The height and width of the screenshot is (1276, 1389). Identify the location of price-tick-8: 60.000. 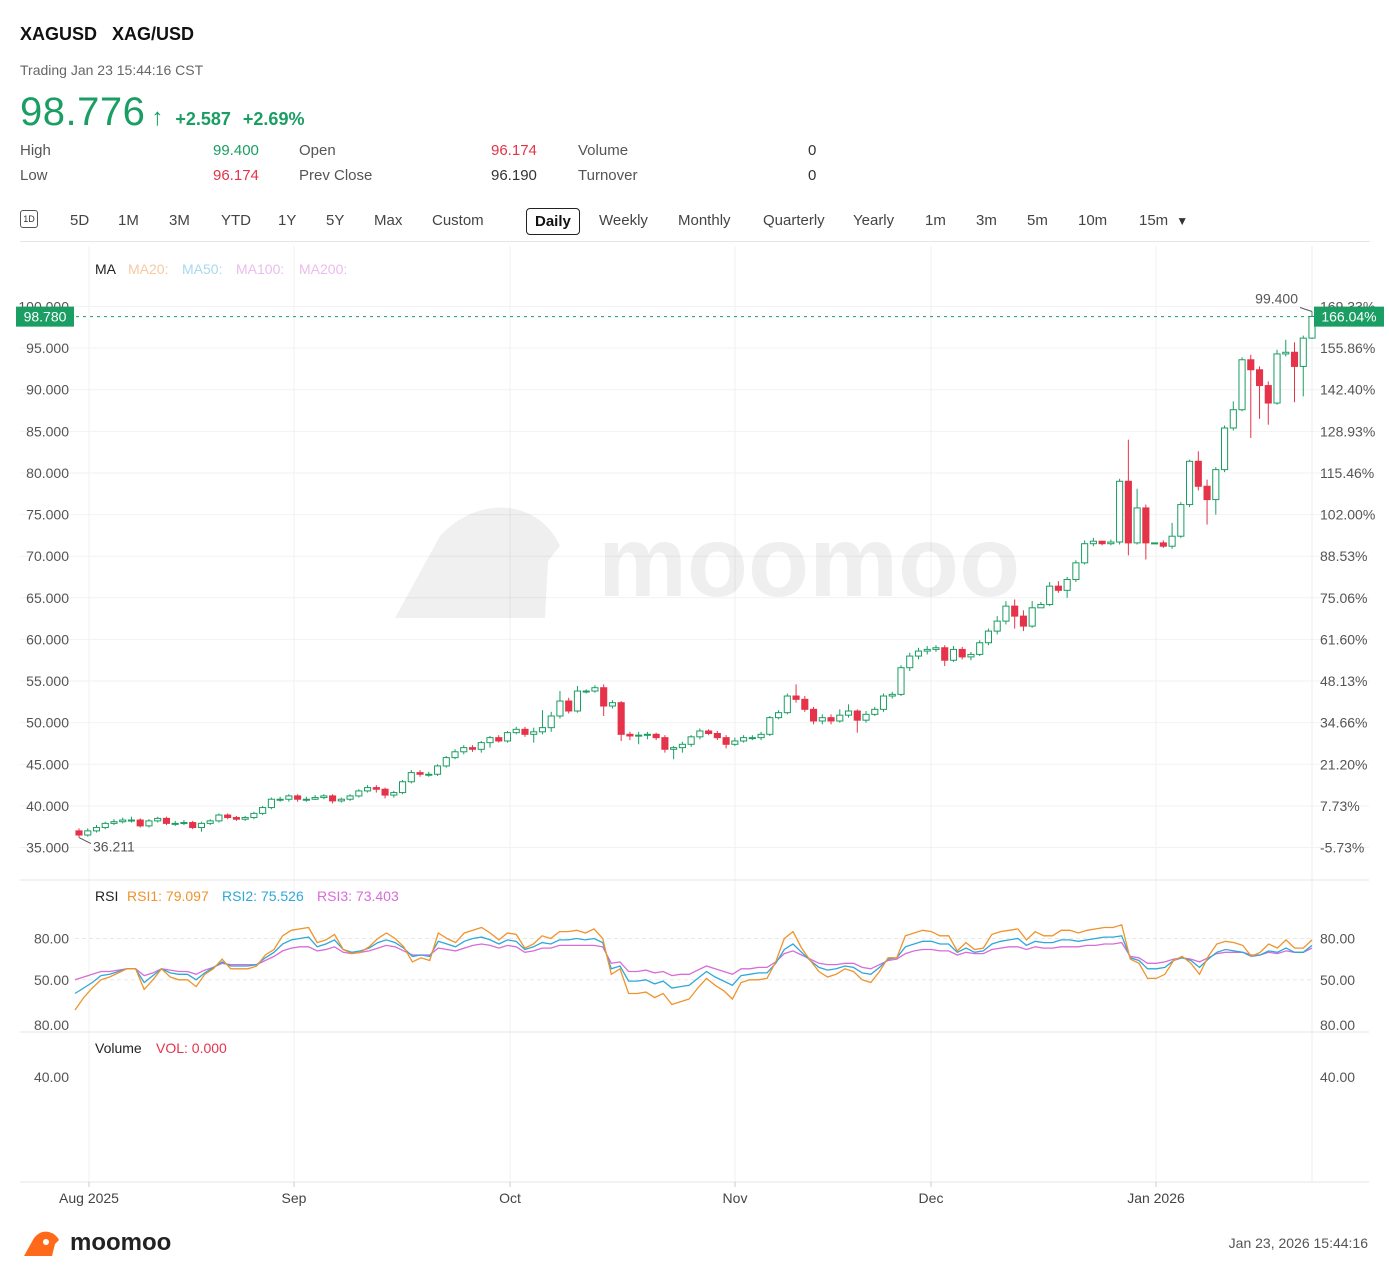
(47, 639).